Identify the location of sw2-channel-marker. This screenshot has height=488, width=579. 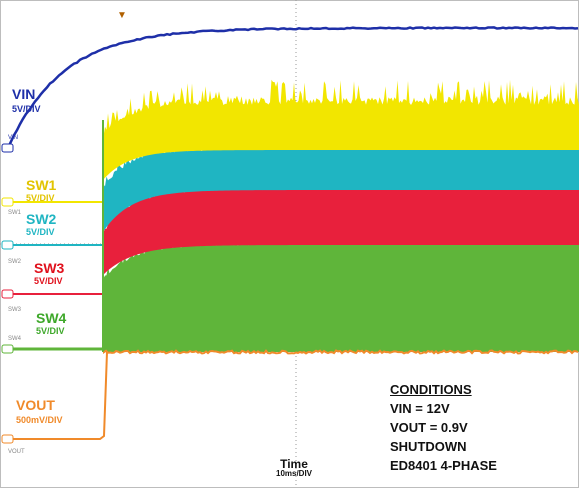
(7, 245).